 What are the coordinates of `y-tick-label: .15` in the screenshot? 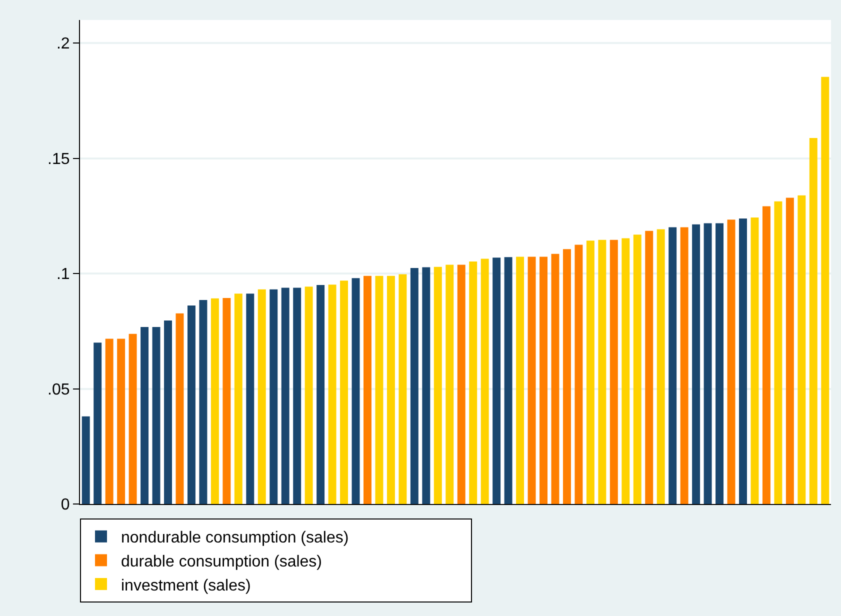 It's located at (59, 159).